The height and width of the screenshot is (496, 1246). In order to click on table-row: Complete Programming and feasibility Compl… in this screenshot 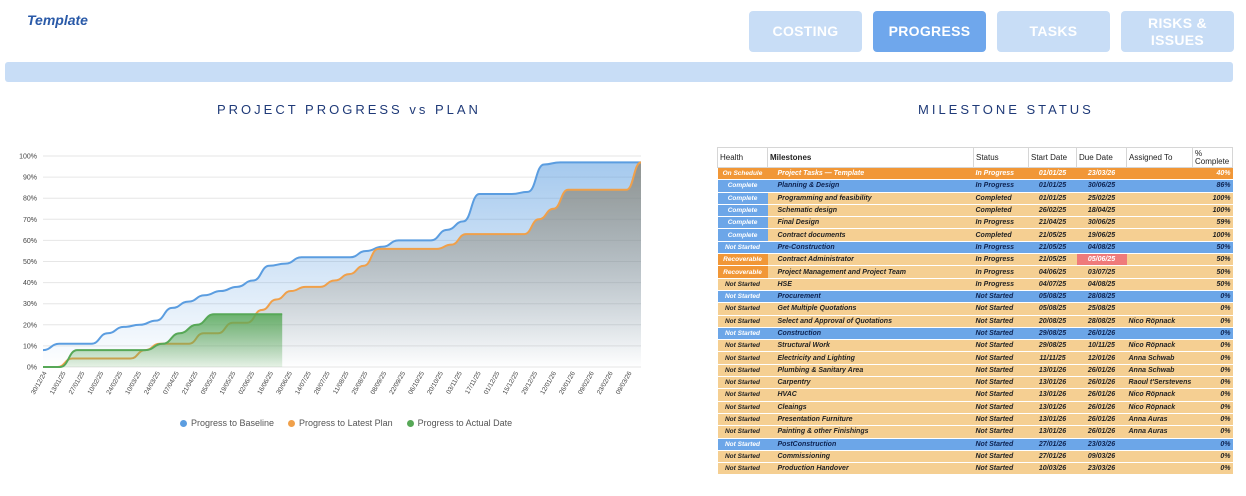, I will do `click(975, 198)`.